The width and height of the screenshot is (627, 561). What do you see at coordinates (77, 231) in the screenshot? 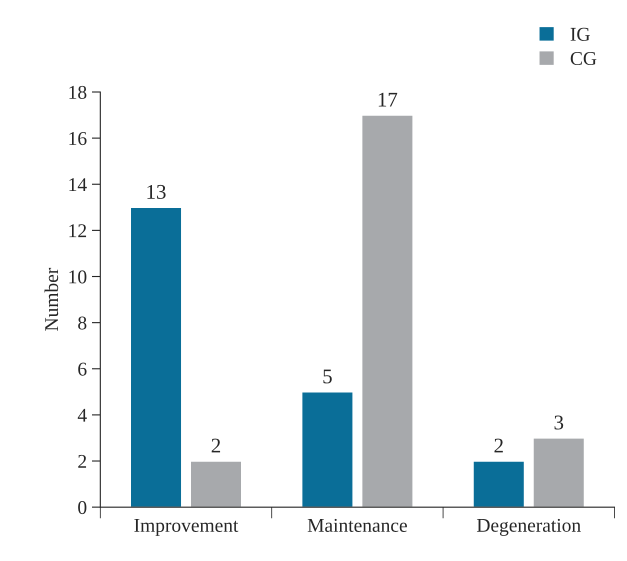
I see `y-tick-label: 12` at bounding box center [77, 231].